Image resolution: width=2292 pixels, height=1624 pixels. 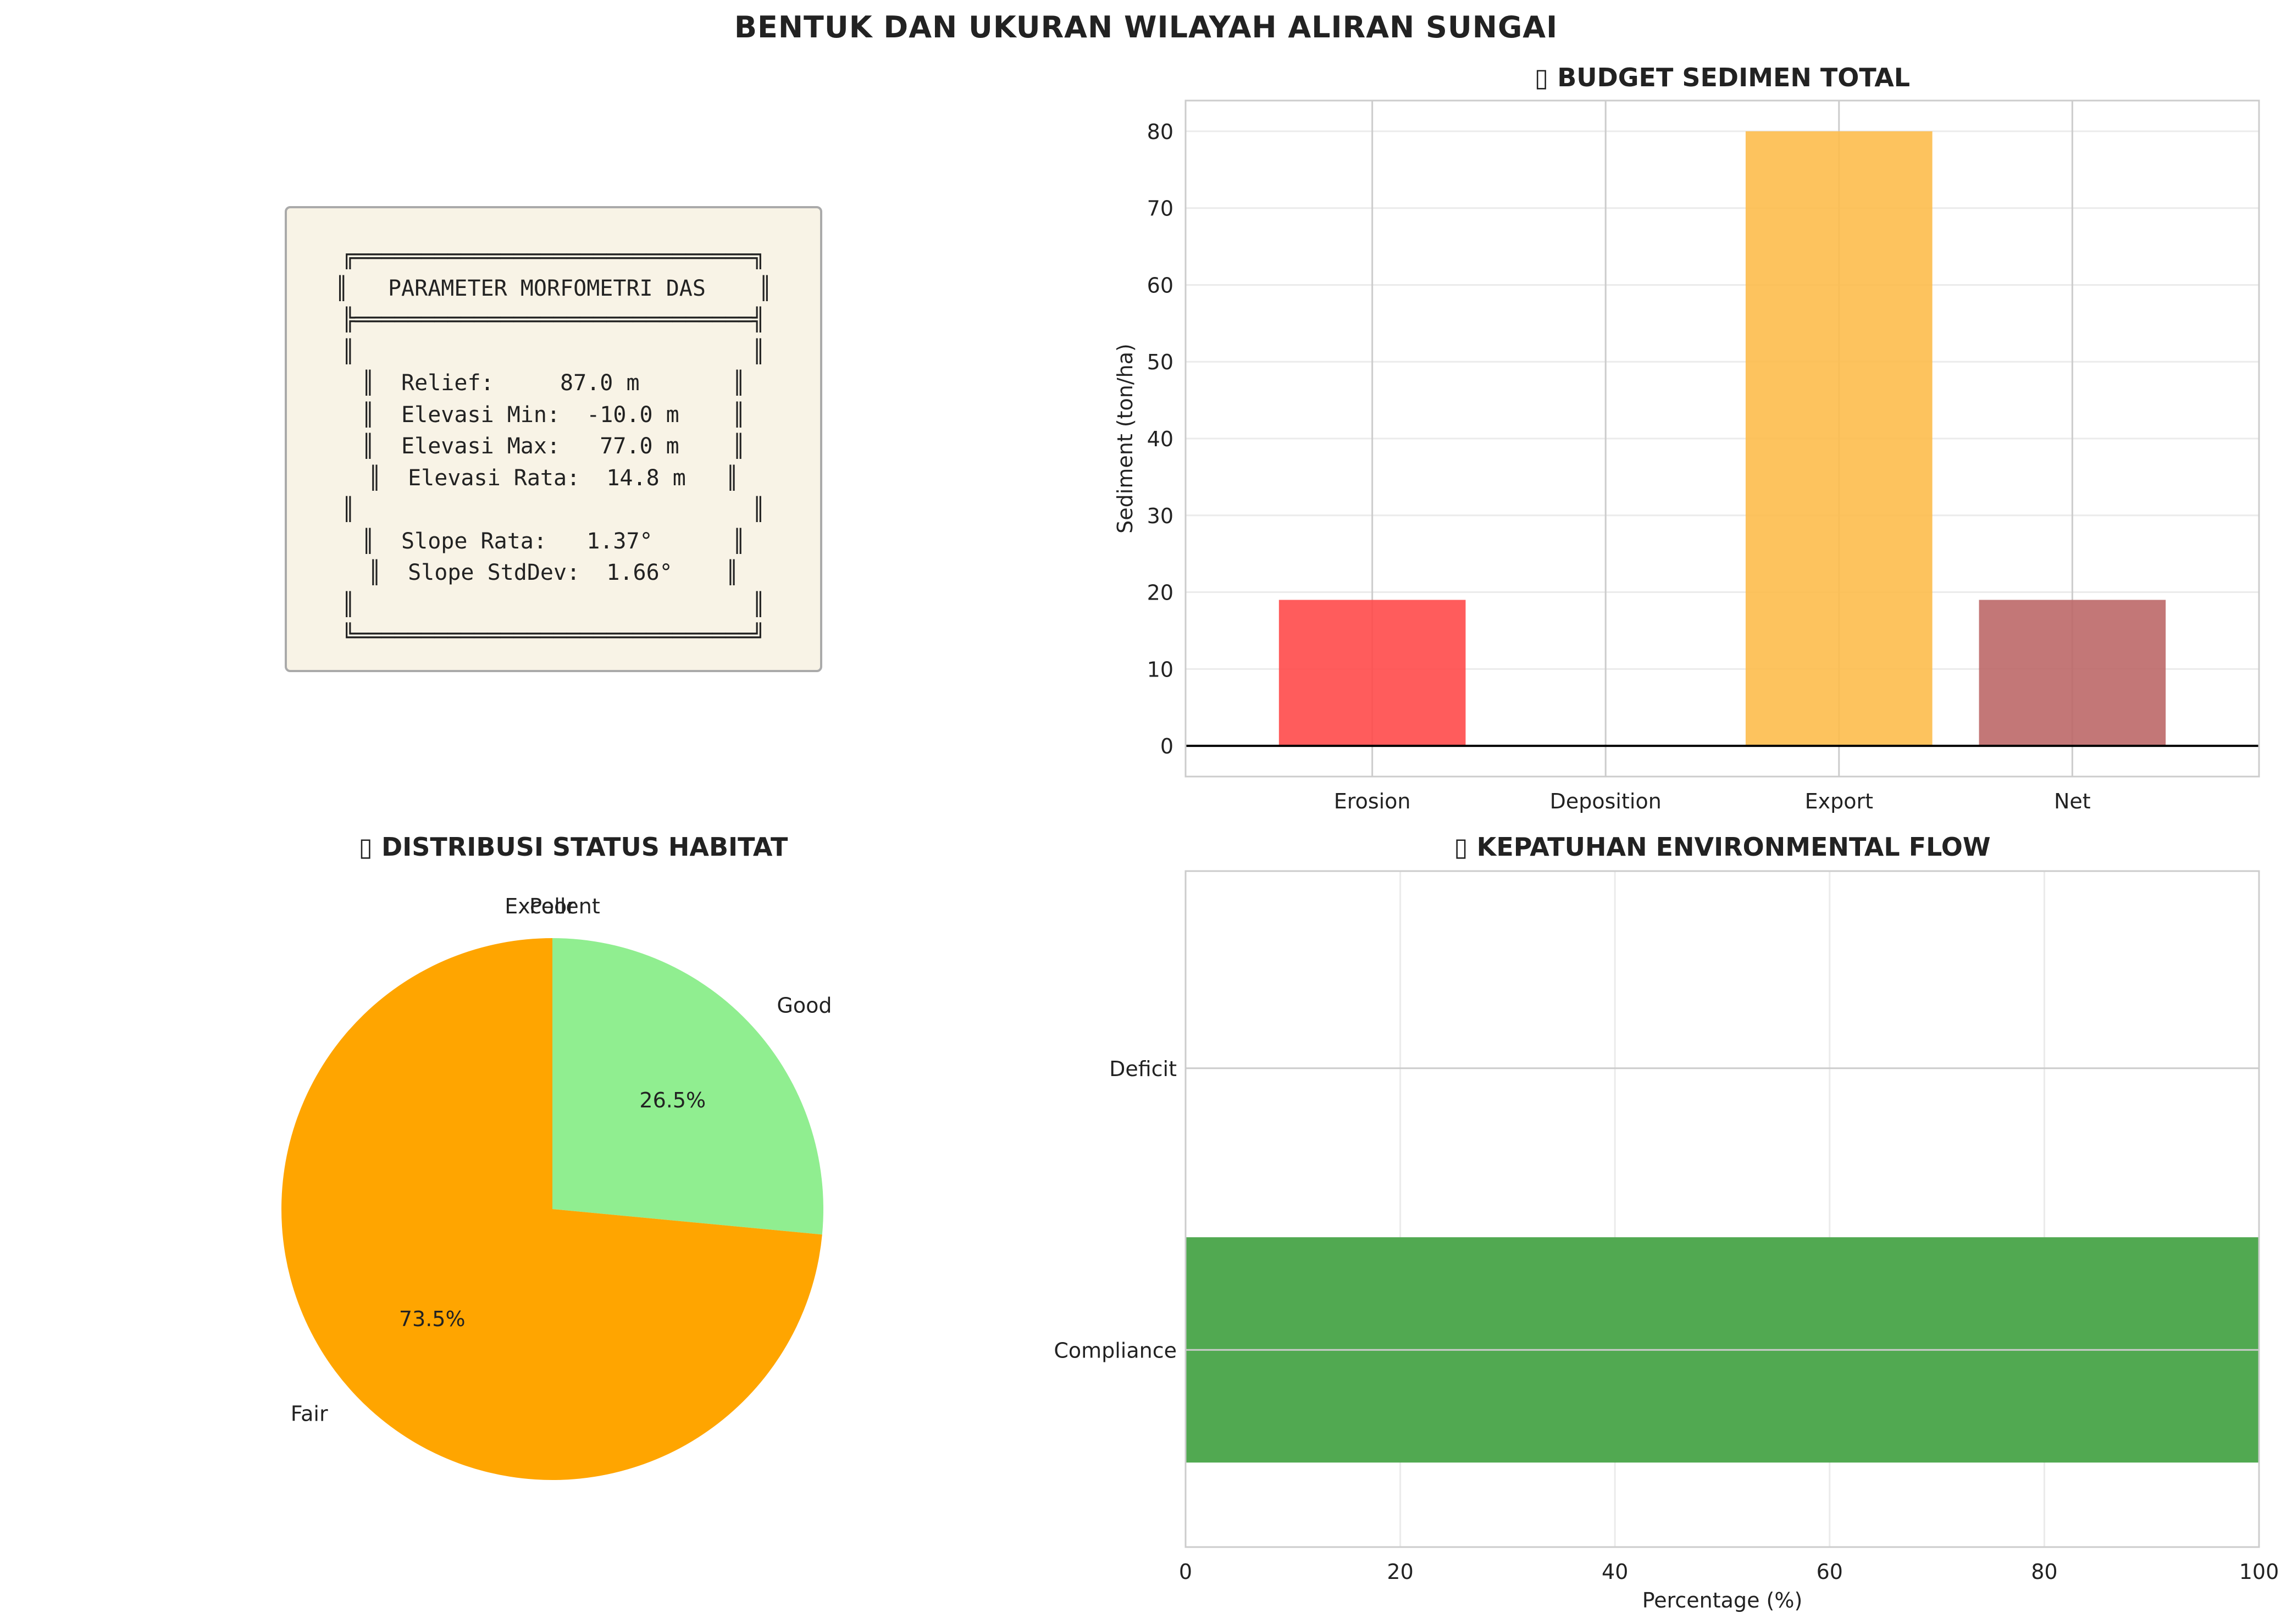 What do you see at coordinates (1160, 362) in the screenshot?
I see `y-tick-label: 50` at bounding box center [1160, 362].